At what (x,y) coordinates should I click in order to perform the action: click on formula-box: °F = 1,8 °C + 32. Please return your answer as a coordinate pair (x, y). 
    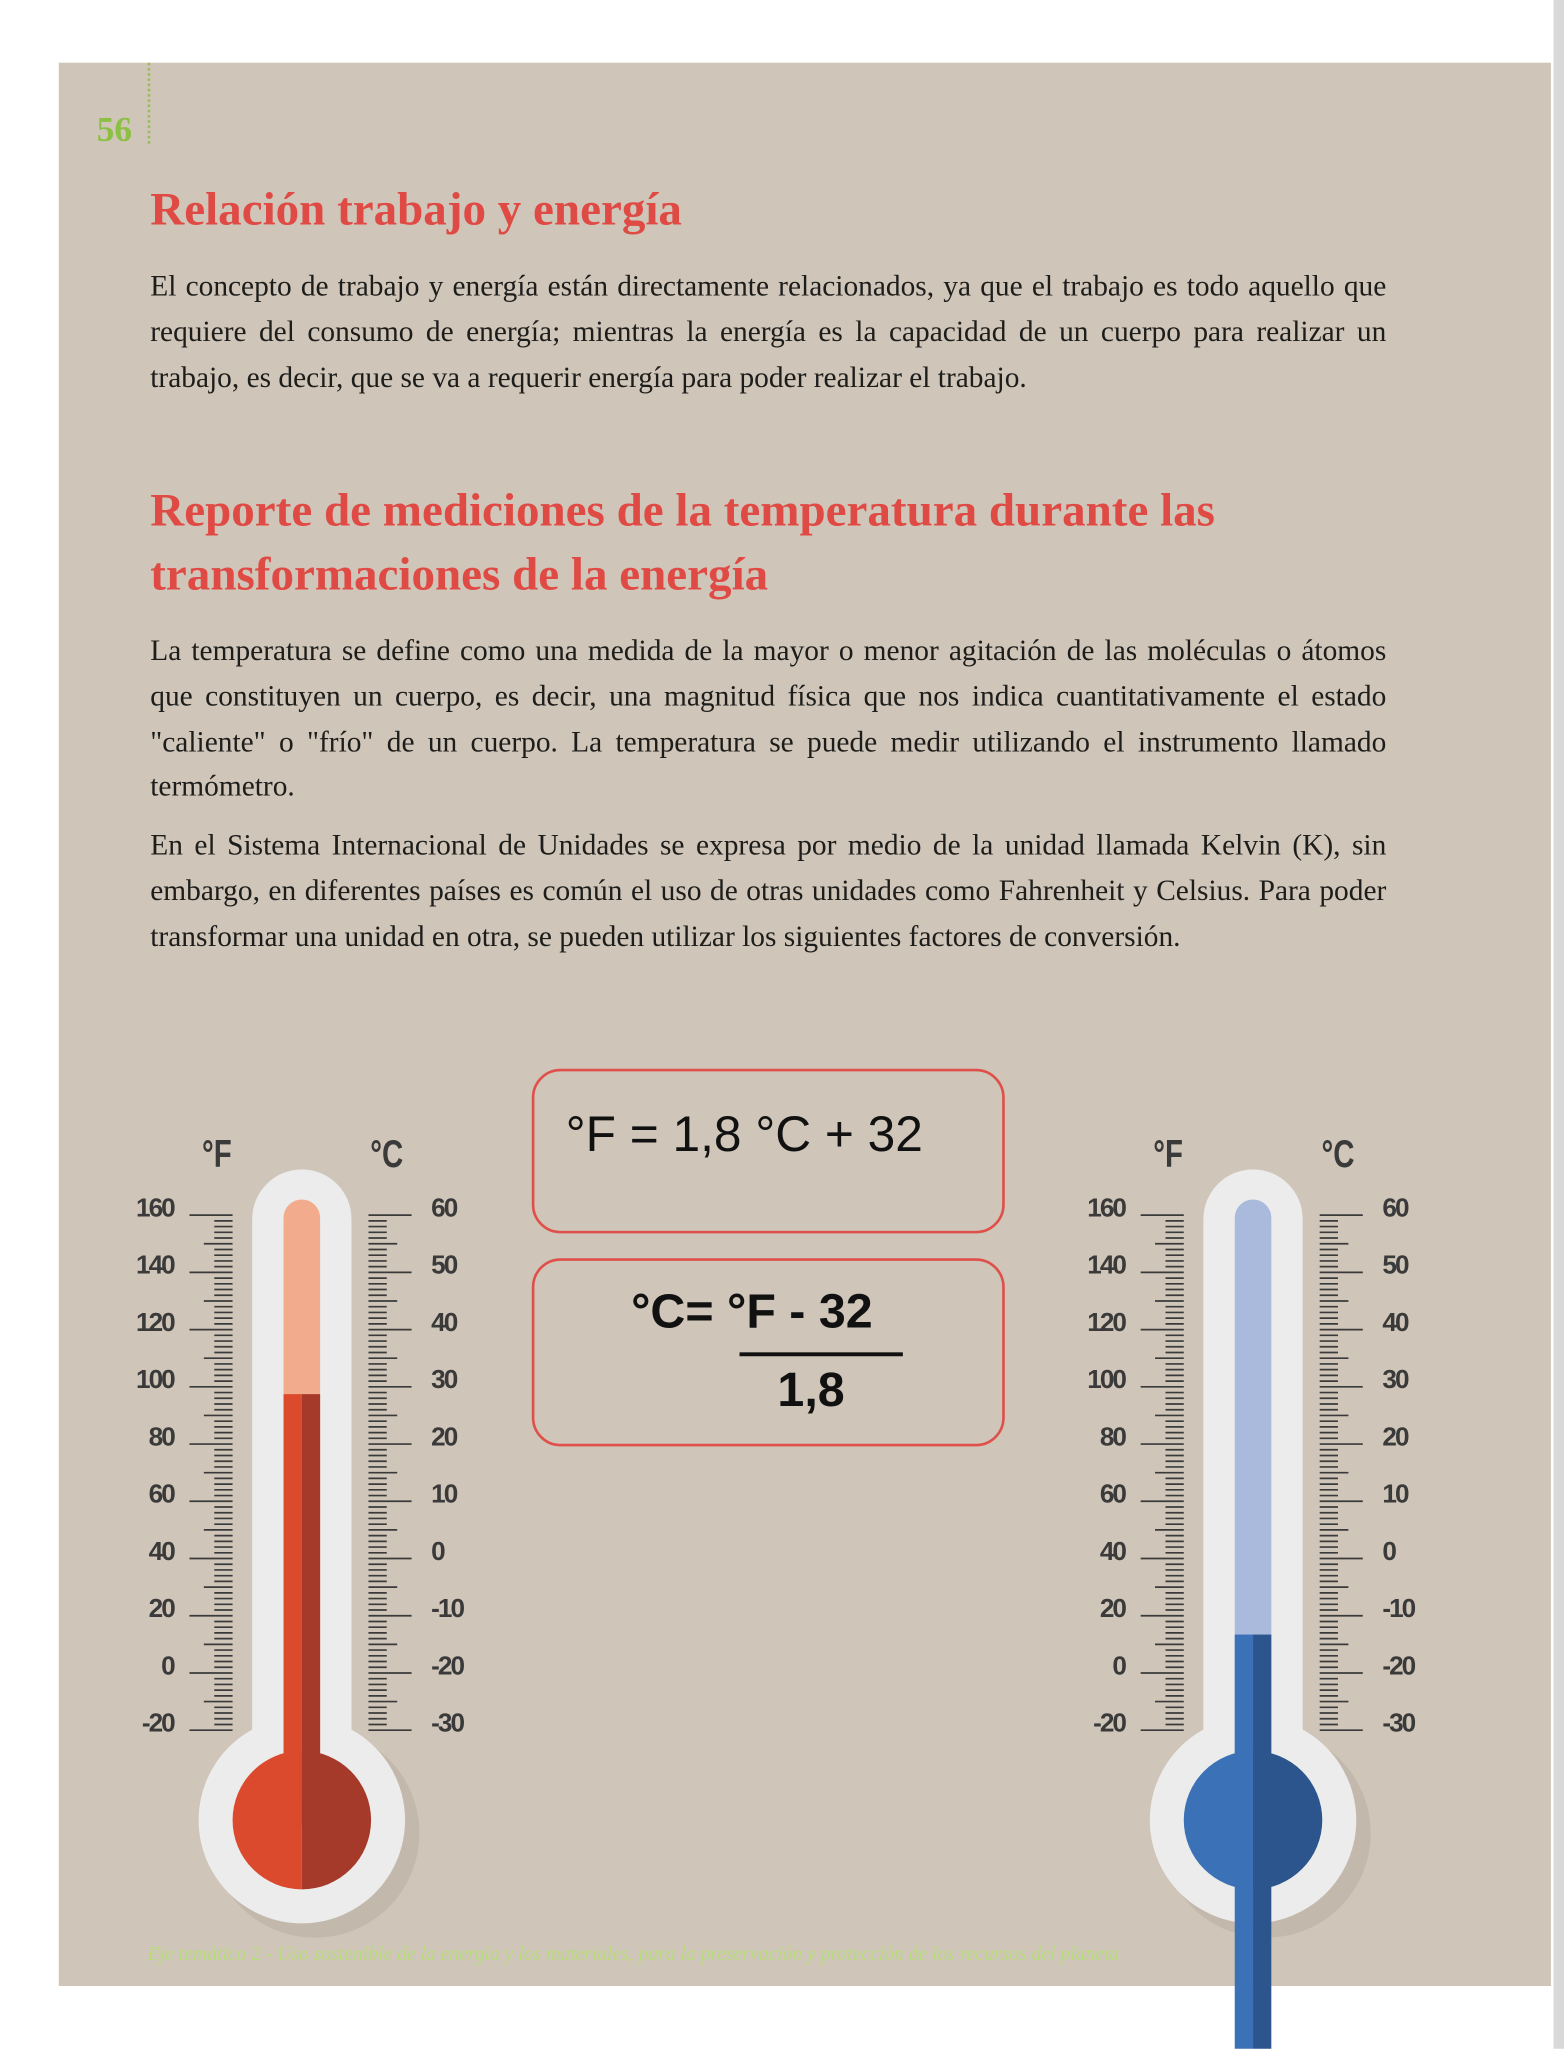
    Looking at the image, I should click on (768, 1151).